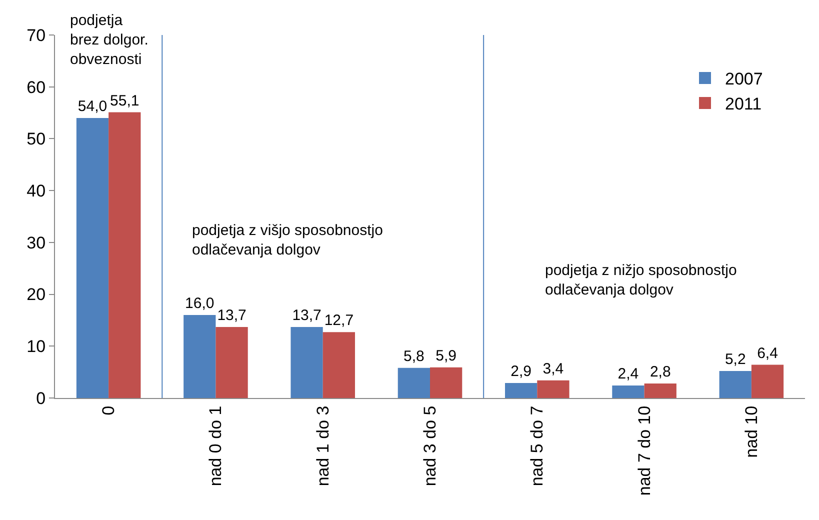 Image resolution: width=819 pixels, height=520 pixels. What do you see at coordinates (414, 356) in the screenshot?
I see `data-label: 5,8` at bounding box center [414, 356].